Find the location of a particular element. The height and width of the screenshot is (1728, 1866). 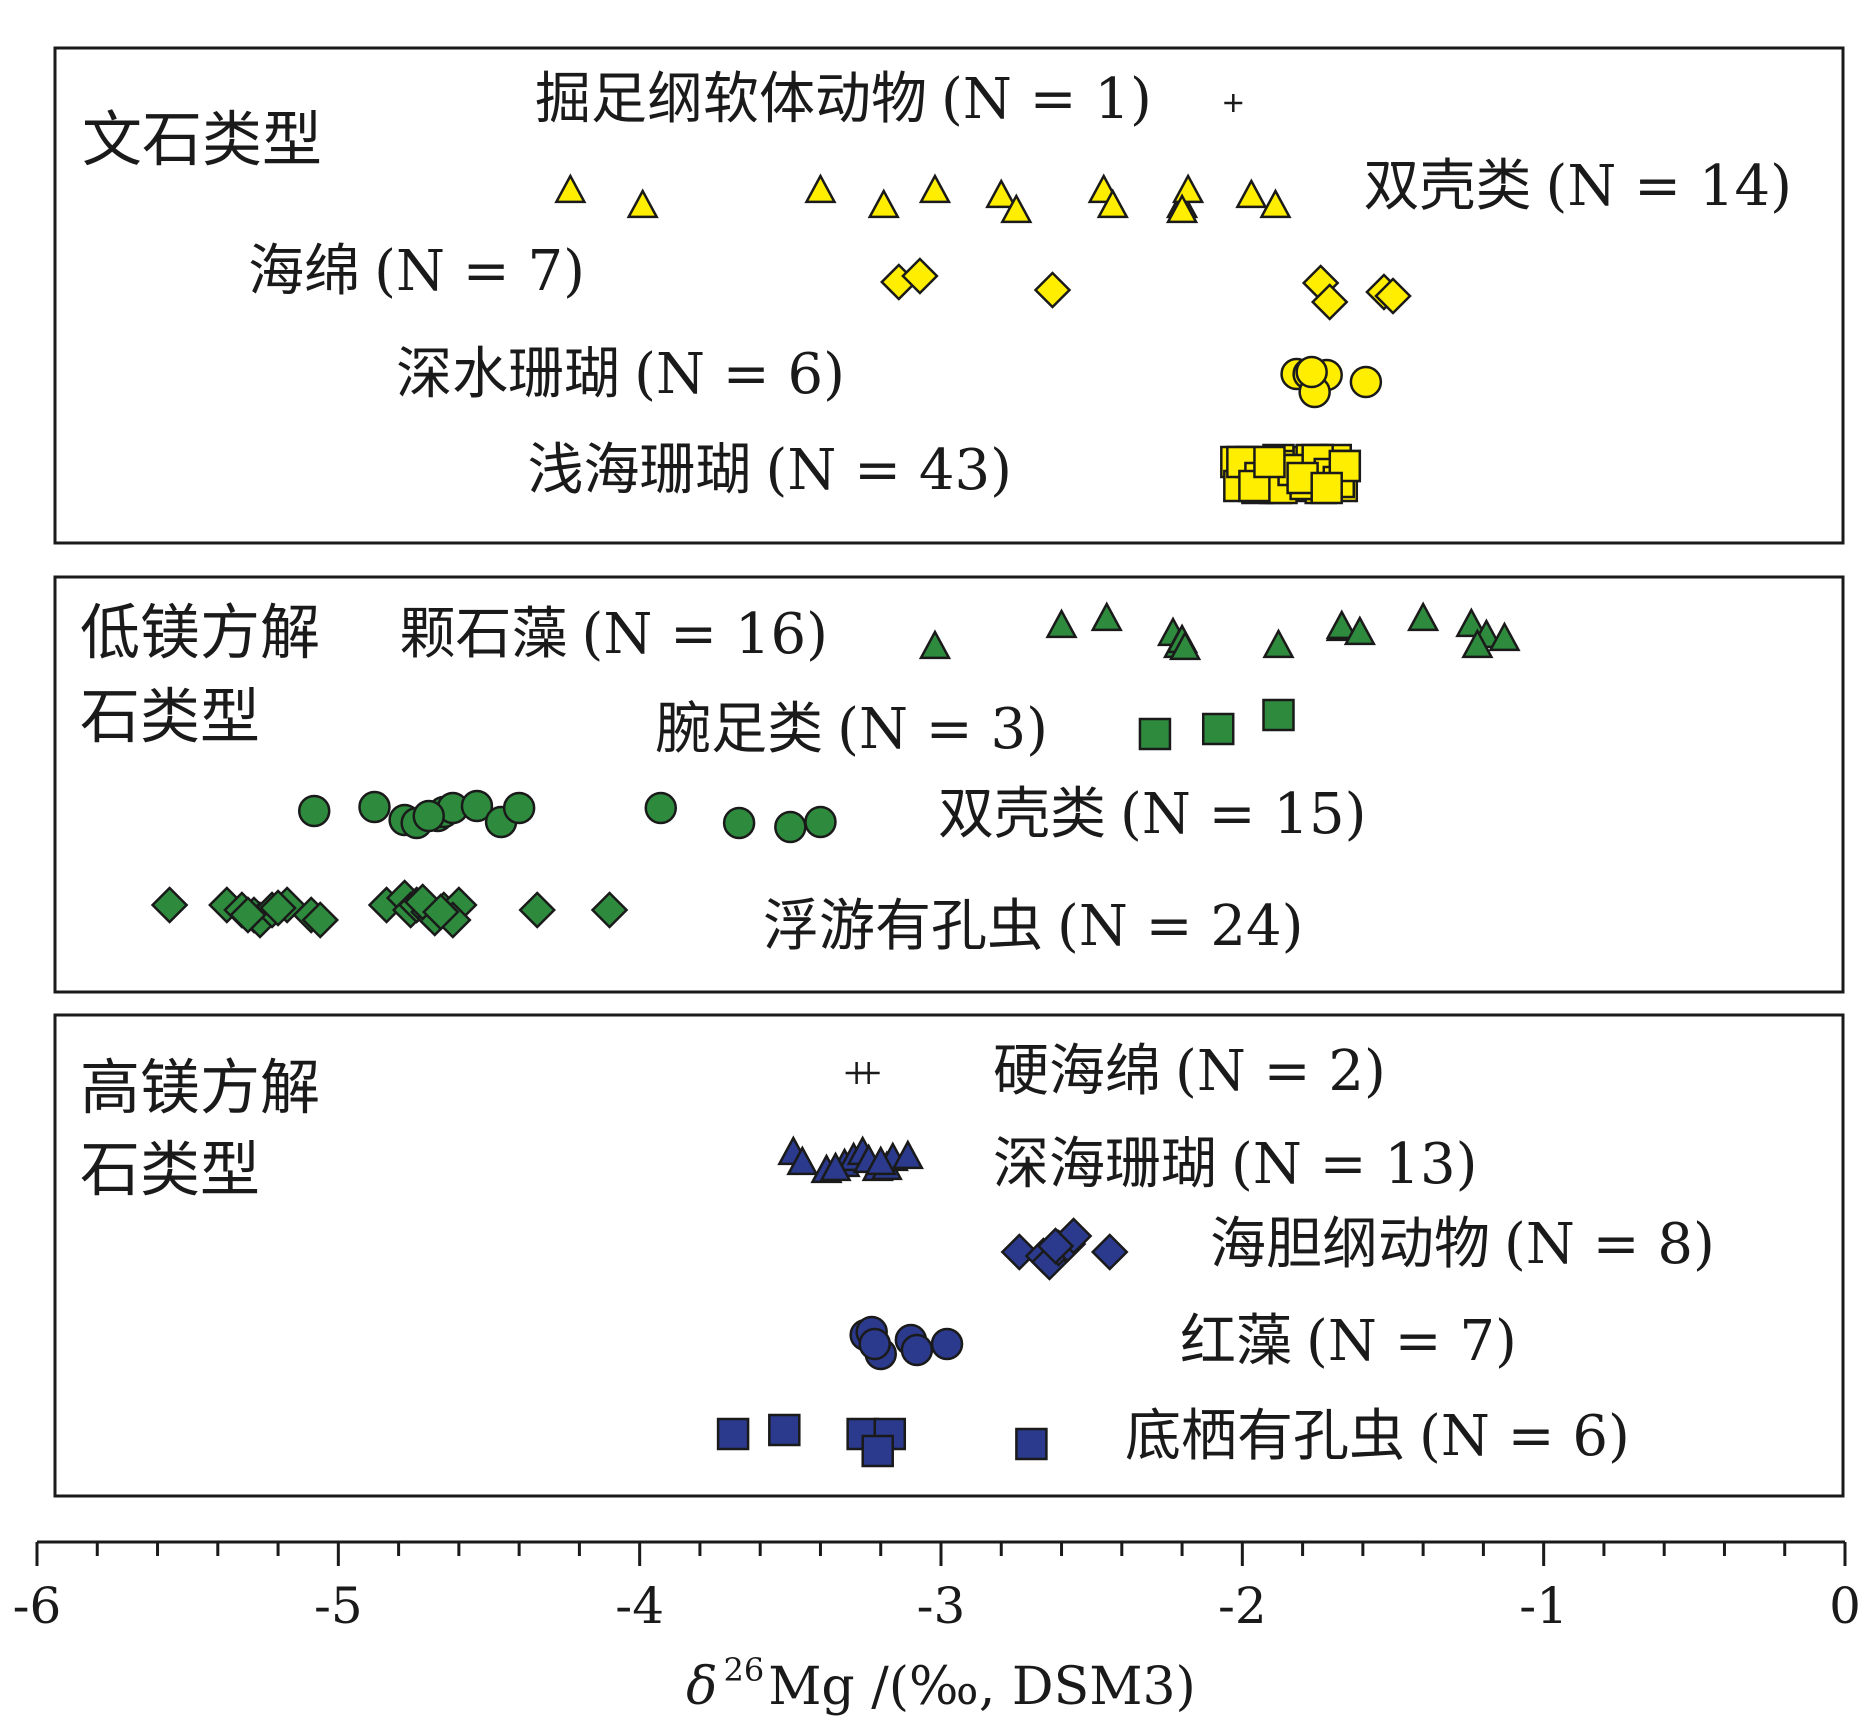

series-aragonite-0: 掘足纲软体动物 (N = 1) is located at coordinates (889, 99).